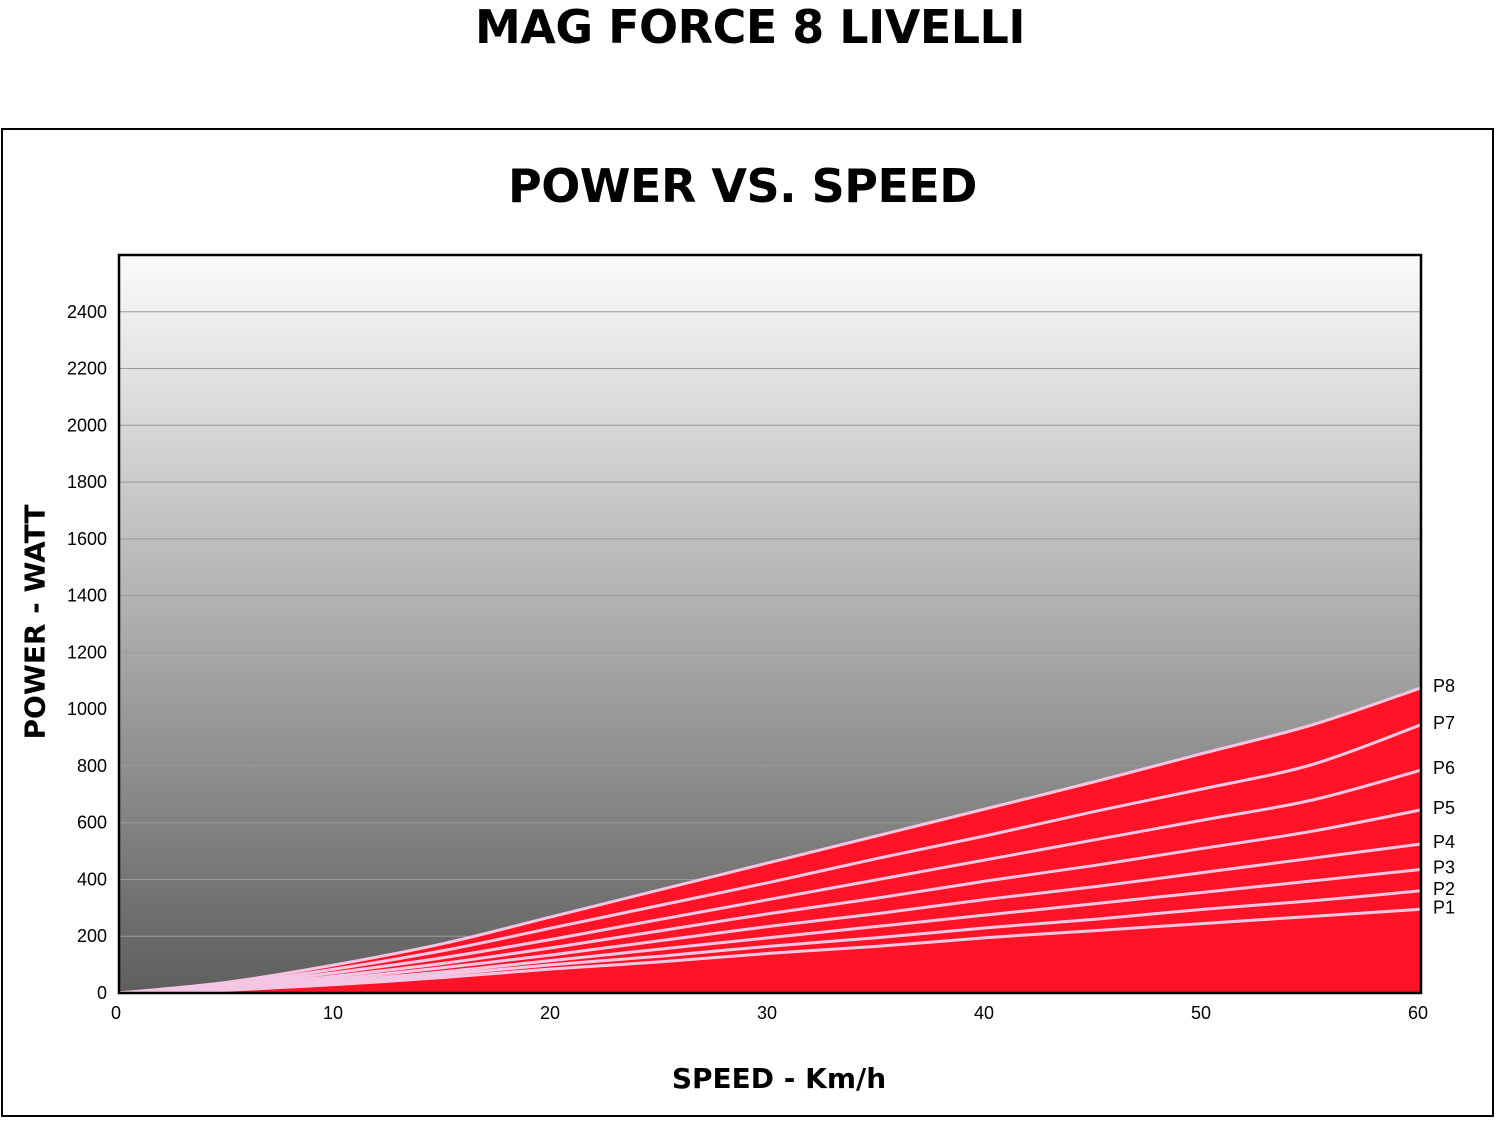 Image resolution: width=1500 pixels, height=1121 pixels. What do you see at coordinates (87, 596) in the screenshot?
I see `y-tick-label-1400: 1400` at bounding box center [87, 596].